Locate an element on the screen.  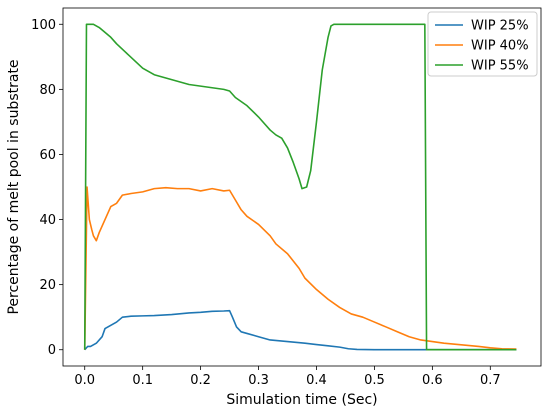
legend-label-3: WIP 55% is located at coordinates (500, 66).